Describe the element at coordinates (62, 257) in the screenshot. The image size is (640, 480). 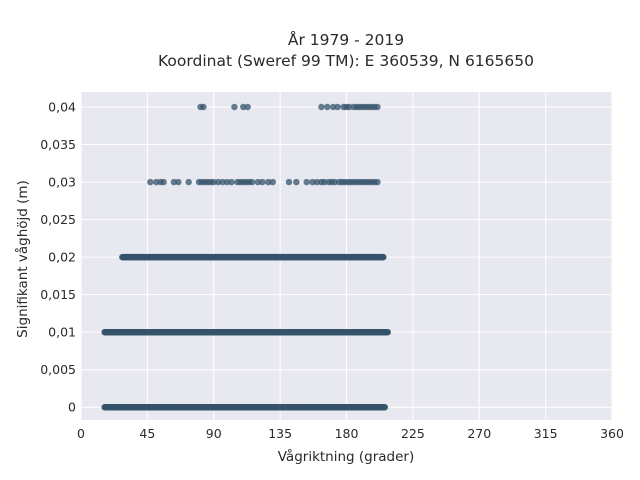
I see `y-tick-label: 0,02` at that location.